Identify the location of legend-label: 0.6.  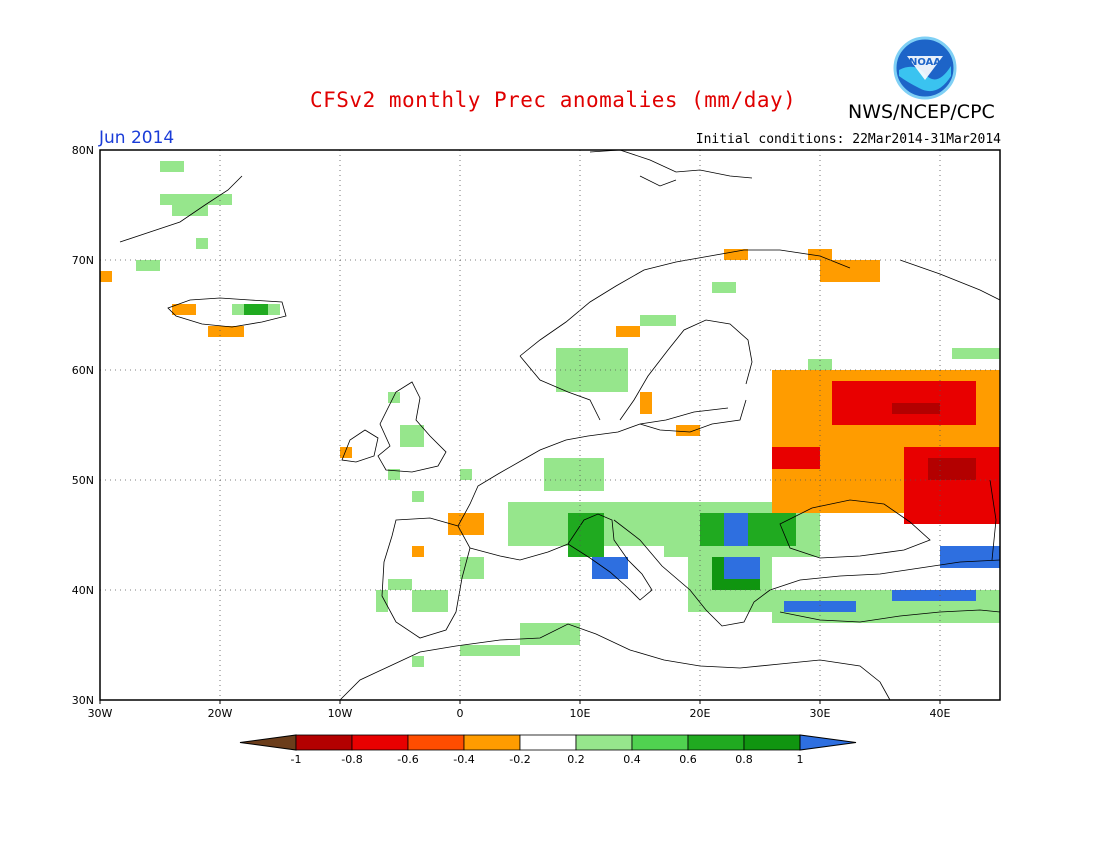
(688, 759).